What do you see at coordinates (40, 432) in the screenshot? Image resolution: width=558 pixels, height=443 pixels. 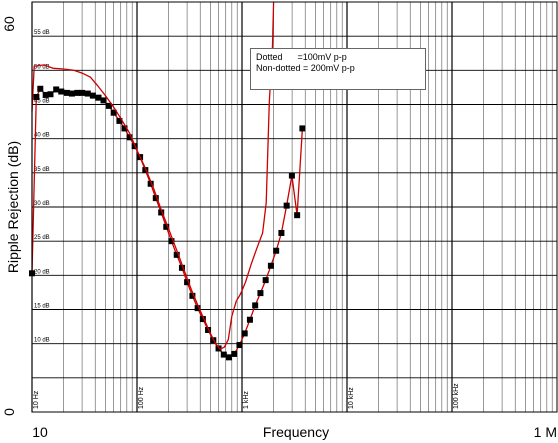 I see `x-tick-label-10: 10` at bounding box center [40, 432].